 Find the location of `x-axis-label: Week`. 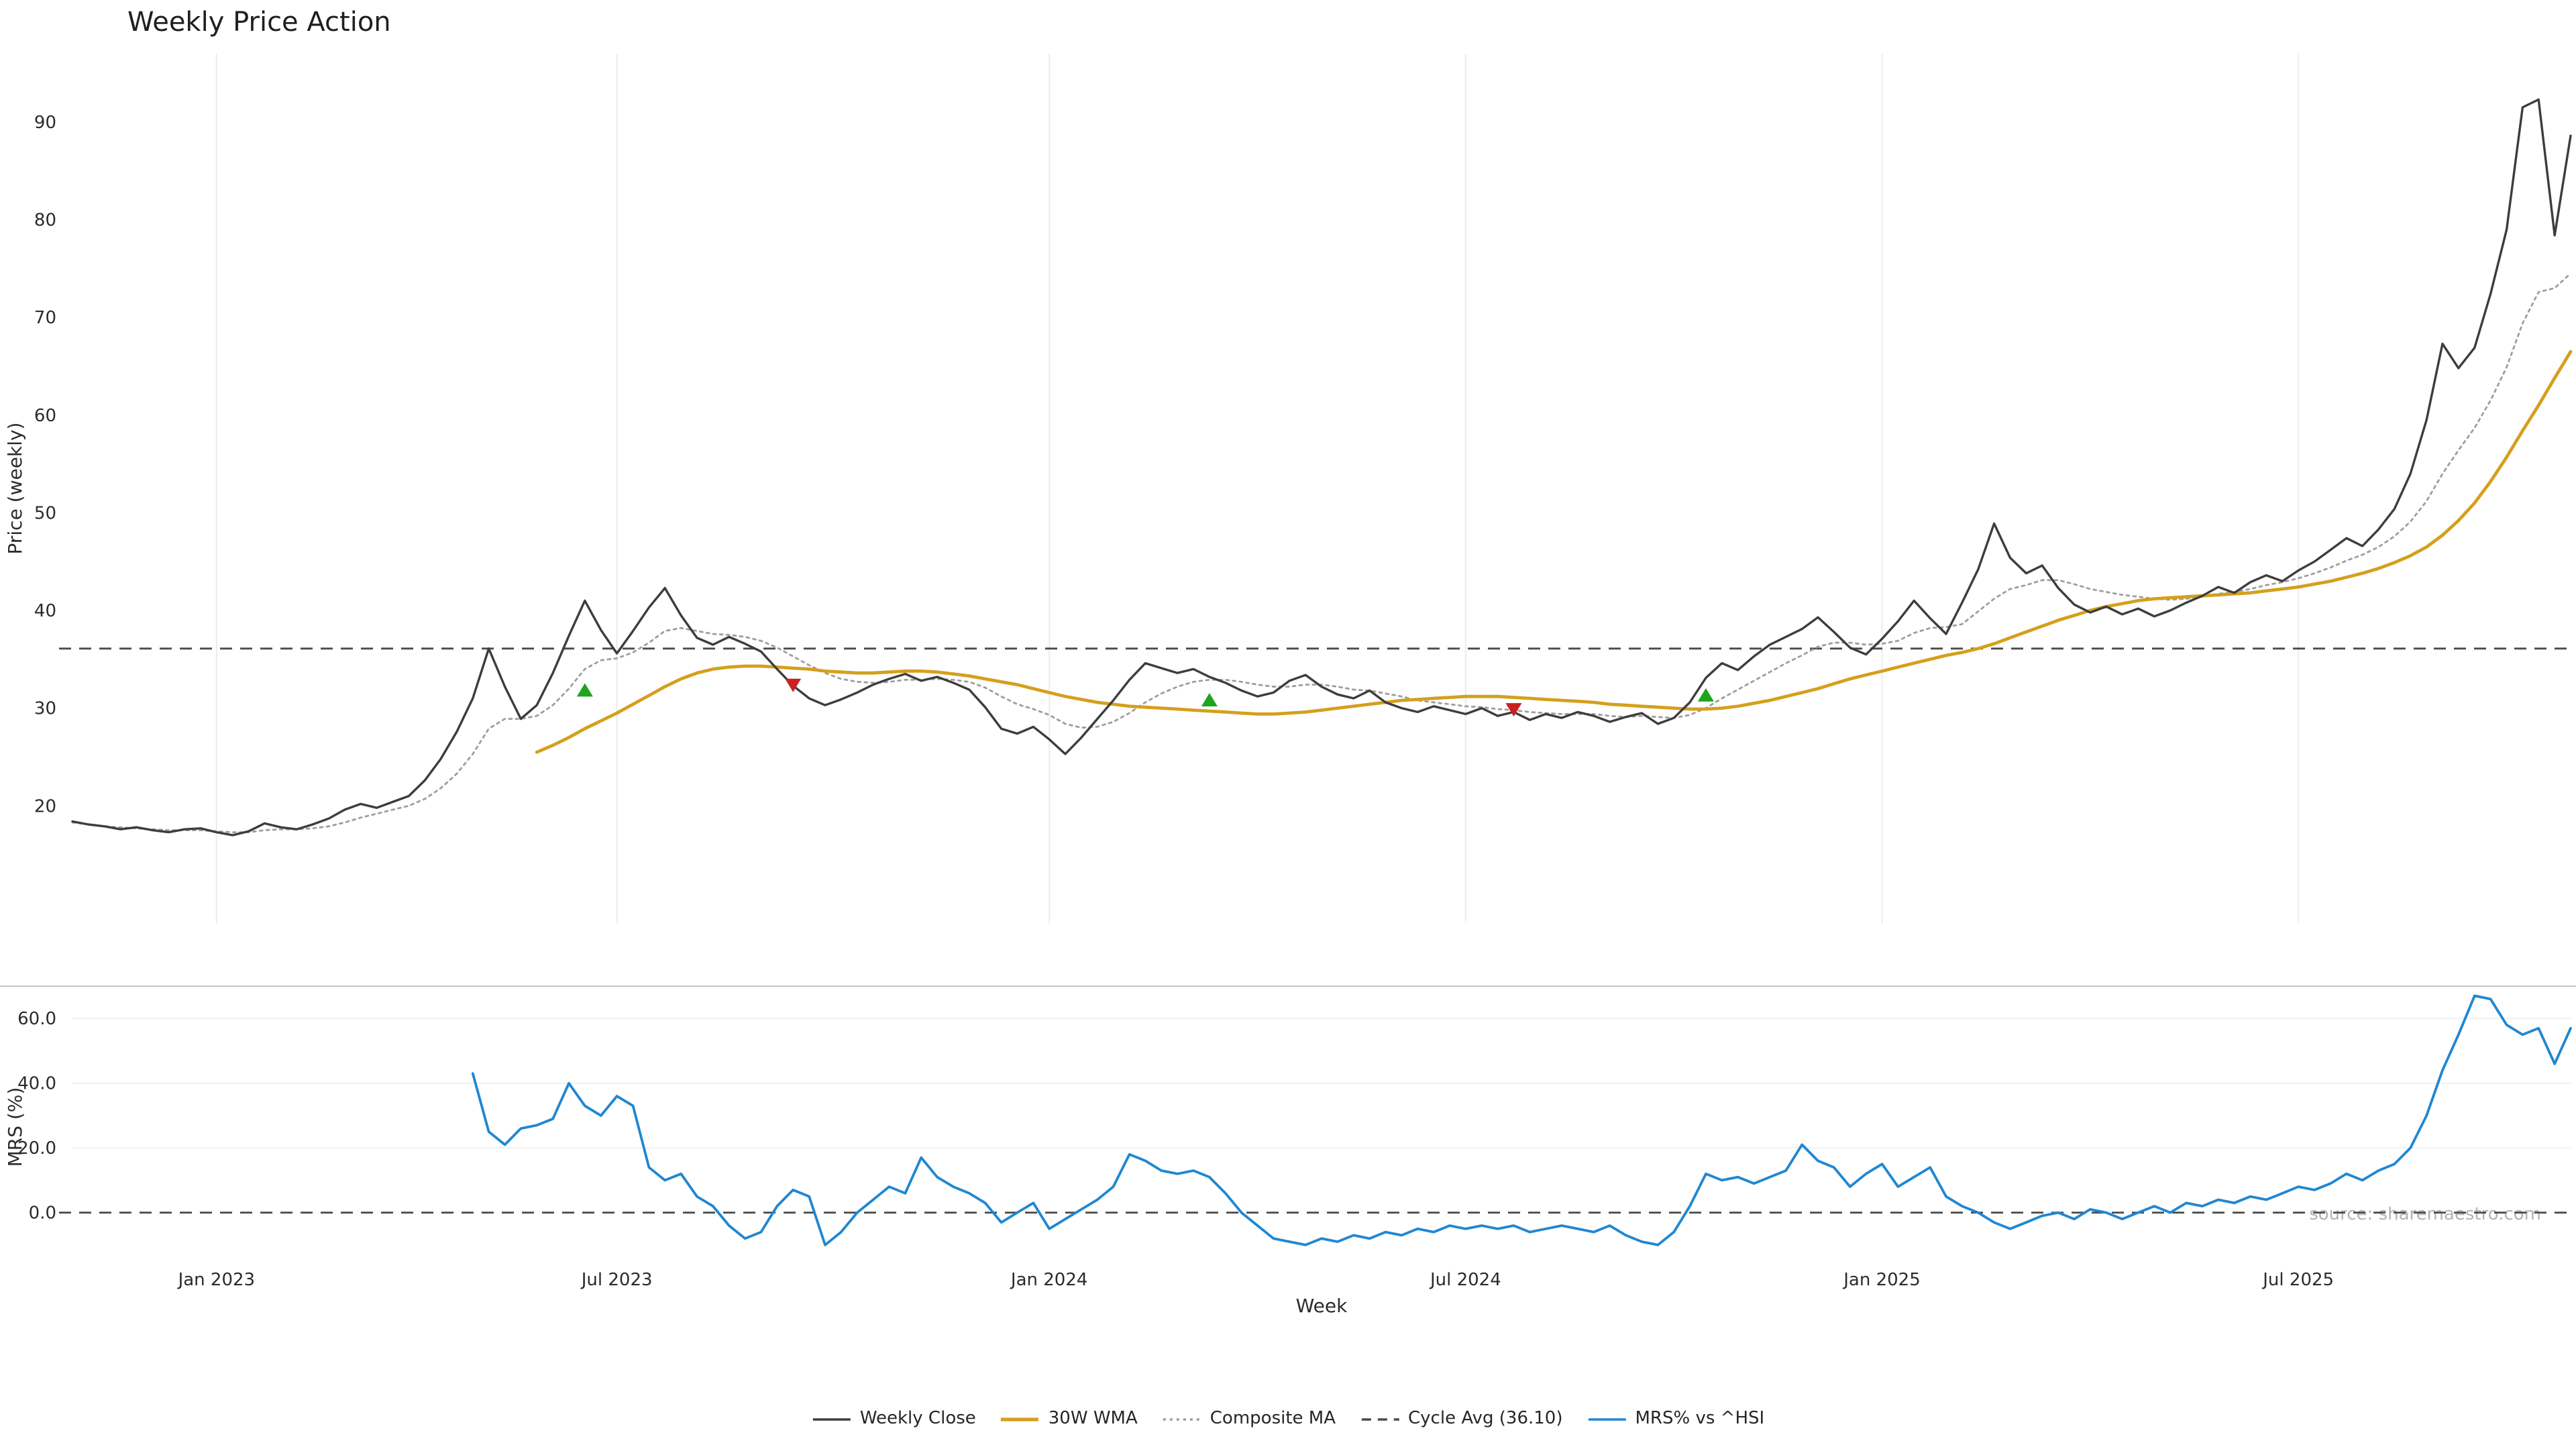

x-axis-label: Week is located at coordinates (1321, 1307).